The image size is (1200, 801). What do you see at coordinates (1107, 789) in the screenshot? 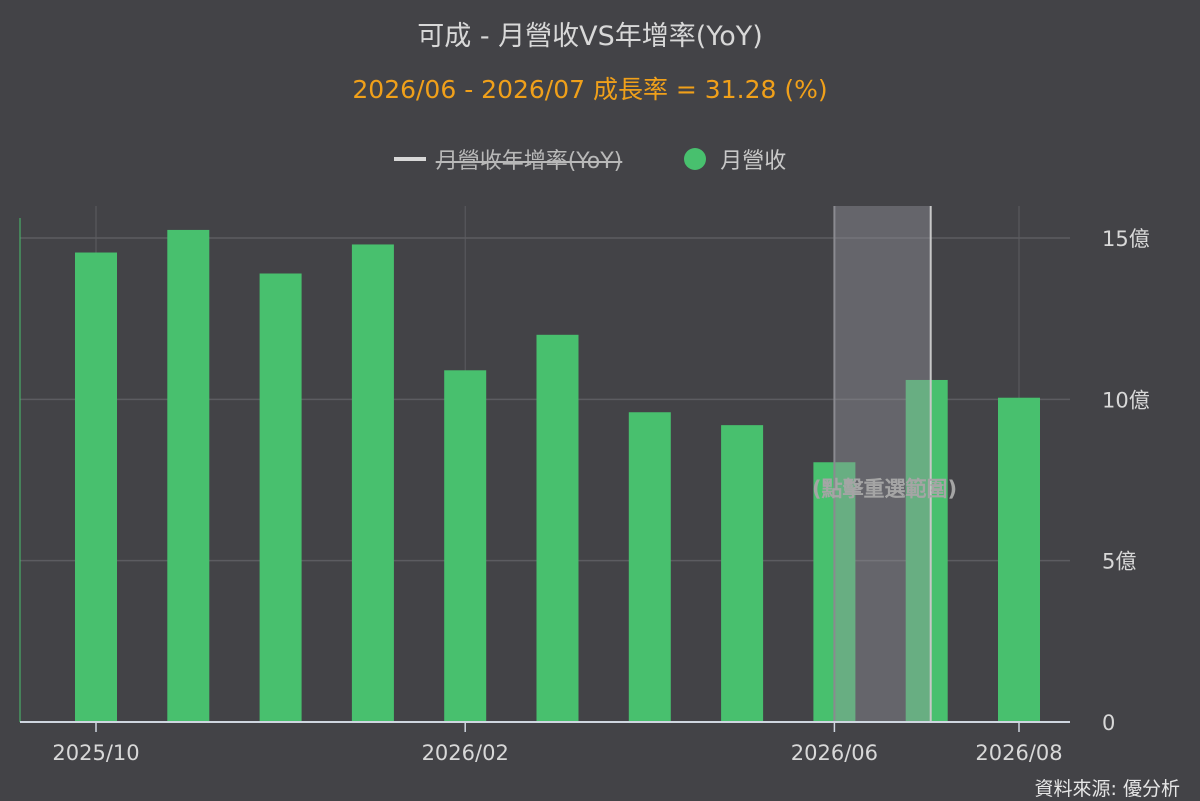
I see `data-source: 資料來源: 優分析` at bounding box center [1107, 789].